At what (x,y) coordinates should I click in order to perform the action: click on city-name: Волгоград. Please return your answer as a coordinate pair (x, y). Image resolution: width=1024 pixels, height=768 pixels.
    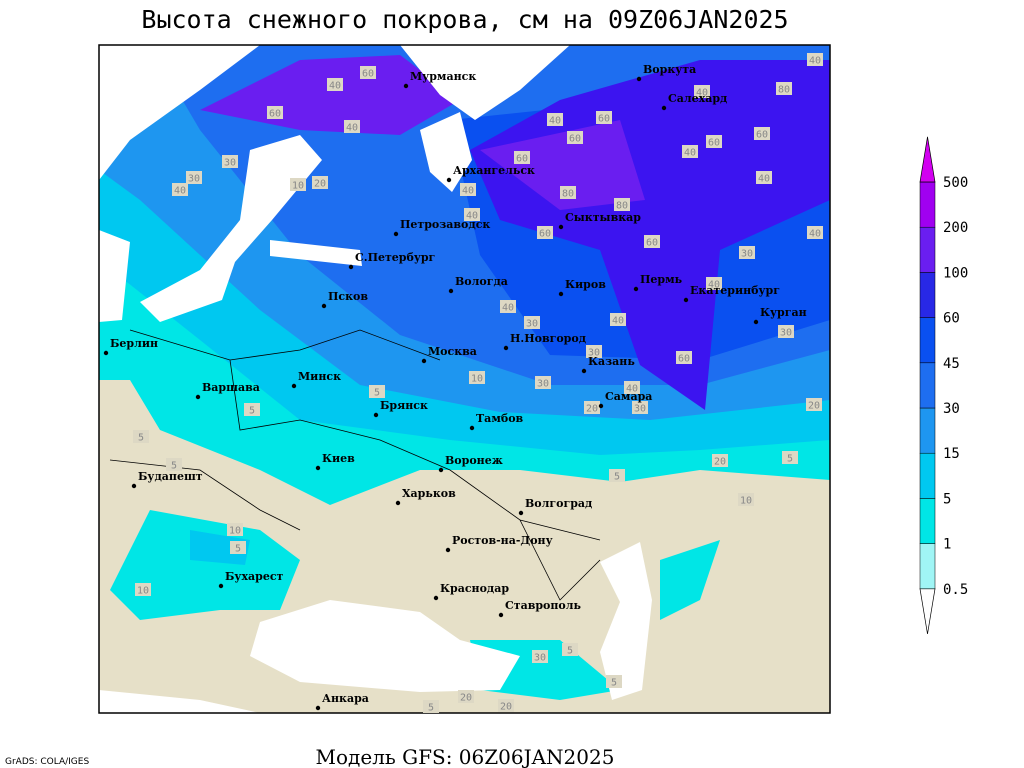
    Looking at the image, I should click on (558, 503).